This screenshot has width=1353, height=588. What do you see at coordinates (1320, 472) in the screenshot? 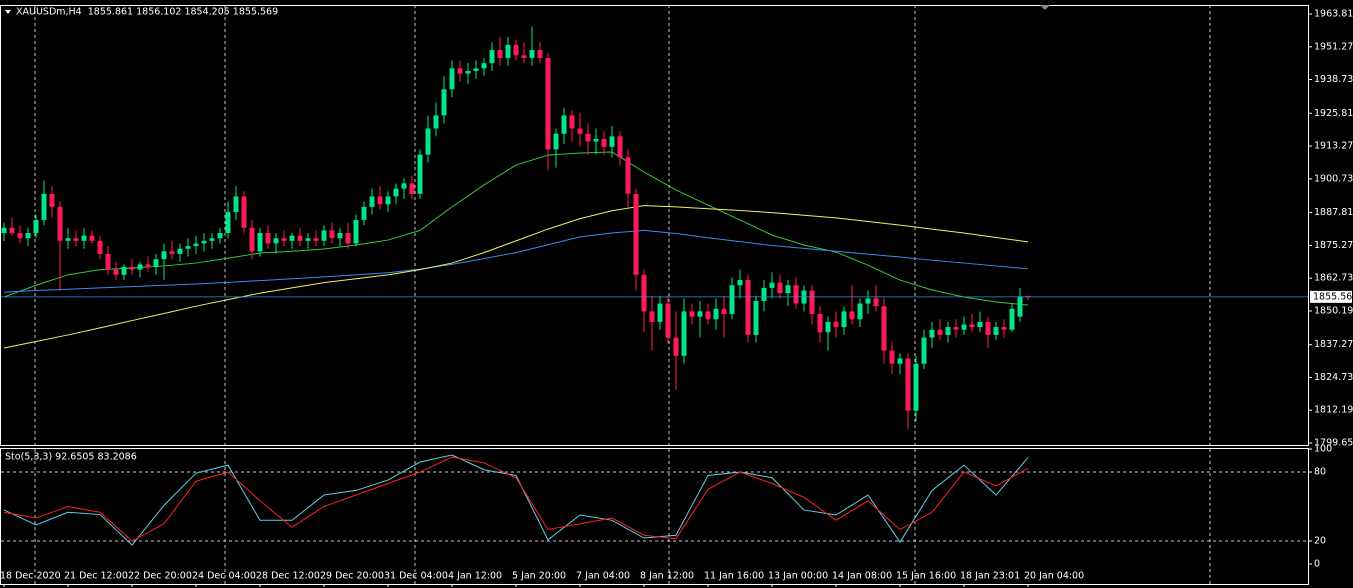
I see `y-tick-label: 80` at bounding box center [1320, 472].